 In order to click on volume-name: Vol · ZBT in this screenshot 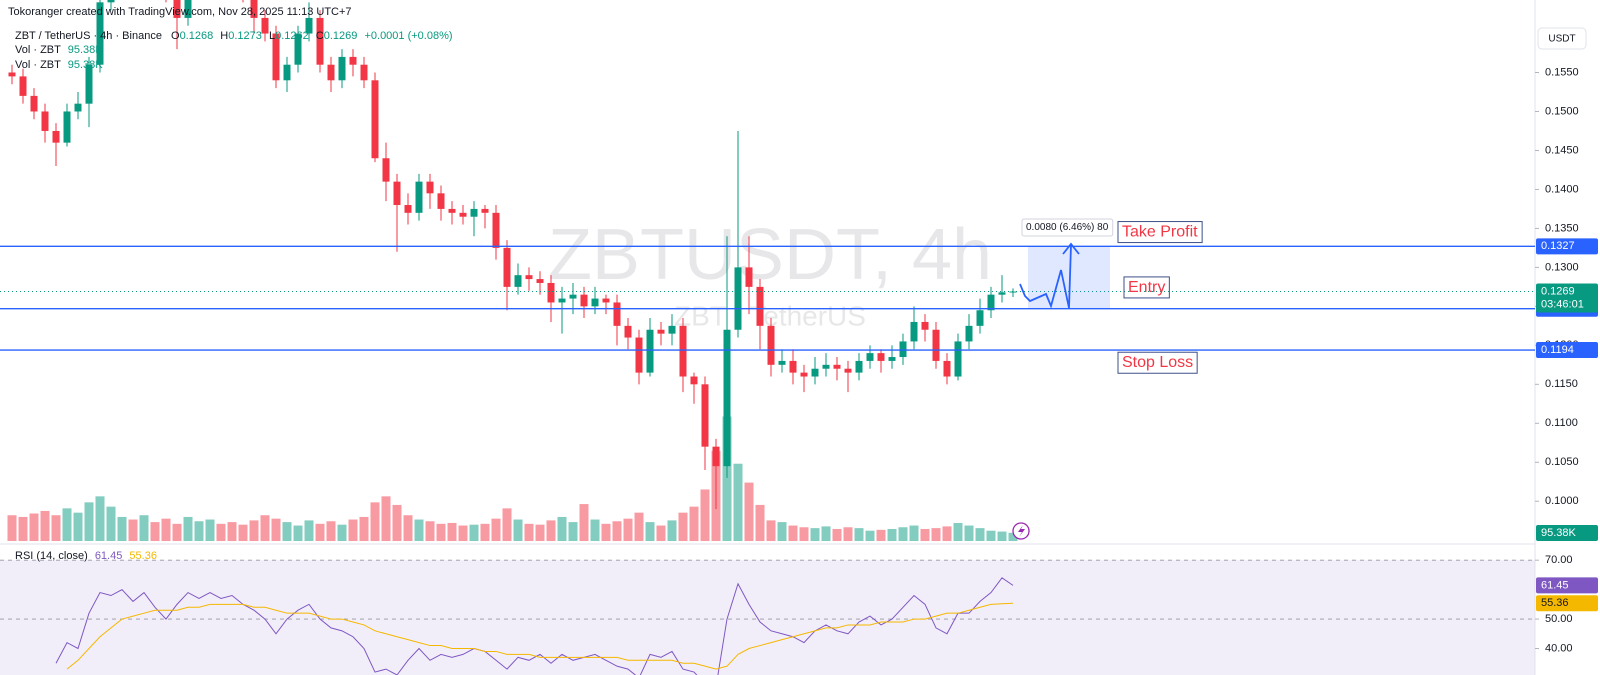, I will do `click(38, 50)`.